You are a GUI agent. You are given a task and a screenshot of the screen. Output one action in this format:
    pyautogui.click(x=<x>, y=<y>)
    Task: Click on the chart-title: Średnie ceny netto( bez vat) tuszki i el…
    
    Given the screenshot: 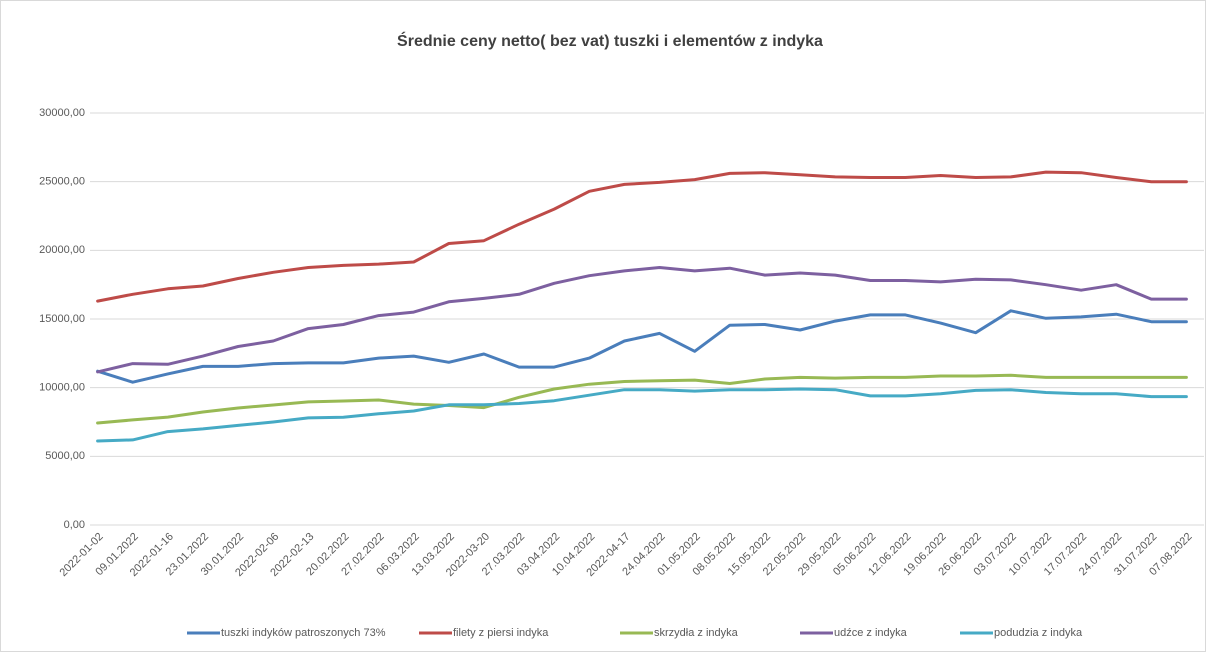 What is the action you would take?
    pyautogui.click(x=610, y=40)
    